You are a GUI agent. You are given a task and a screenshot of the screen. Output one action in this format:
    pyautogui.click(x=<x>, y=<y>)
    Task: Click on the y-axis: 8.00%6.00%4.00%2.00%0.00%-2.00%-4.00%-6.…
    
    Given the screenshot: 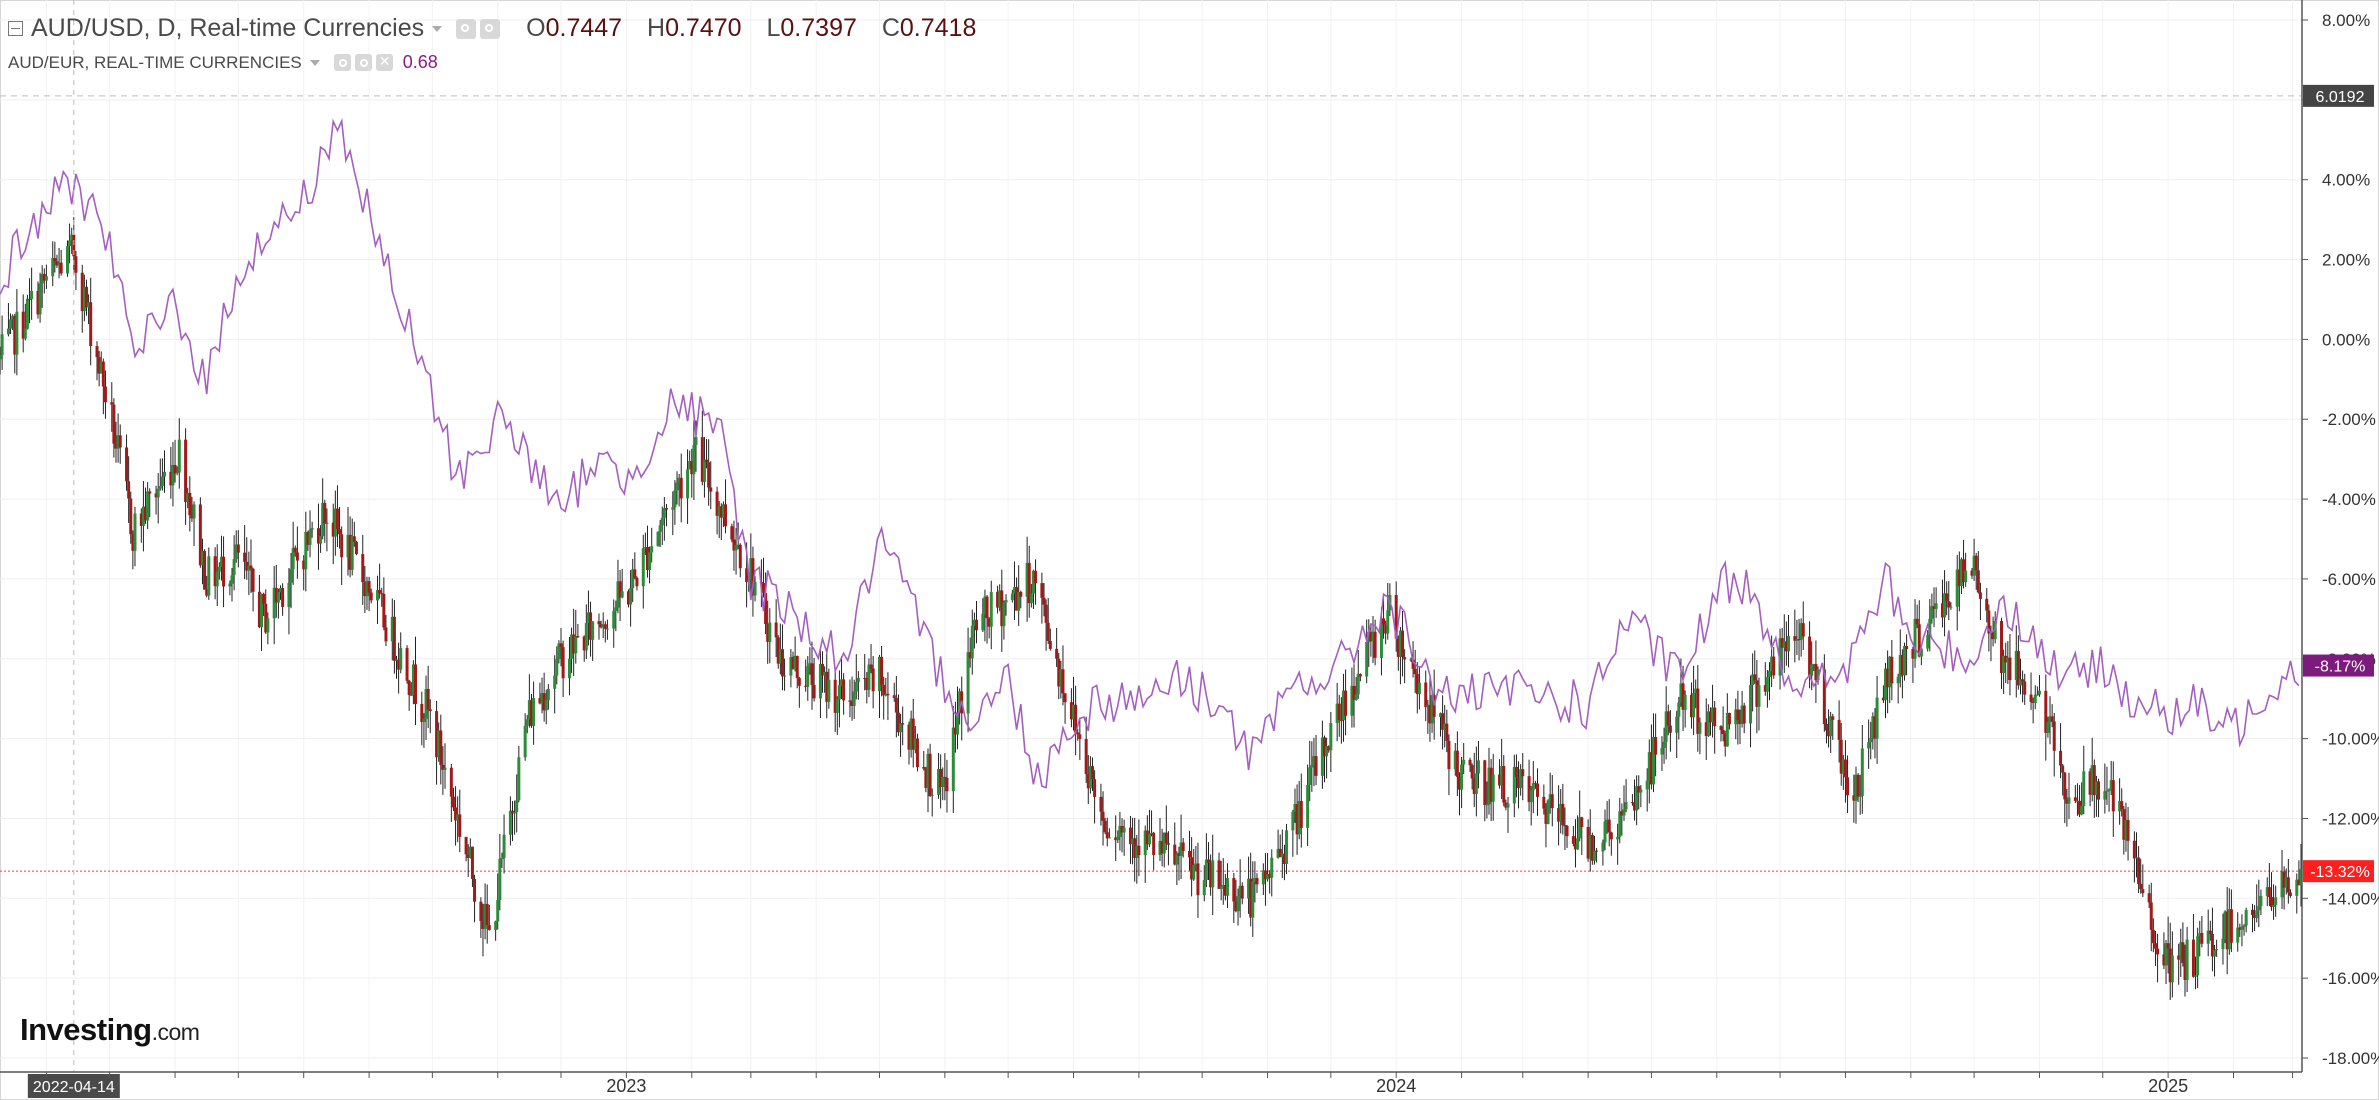 What is the action you would take?
    pyautogui.click(x=2340, y=536)
    